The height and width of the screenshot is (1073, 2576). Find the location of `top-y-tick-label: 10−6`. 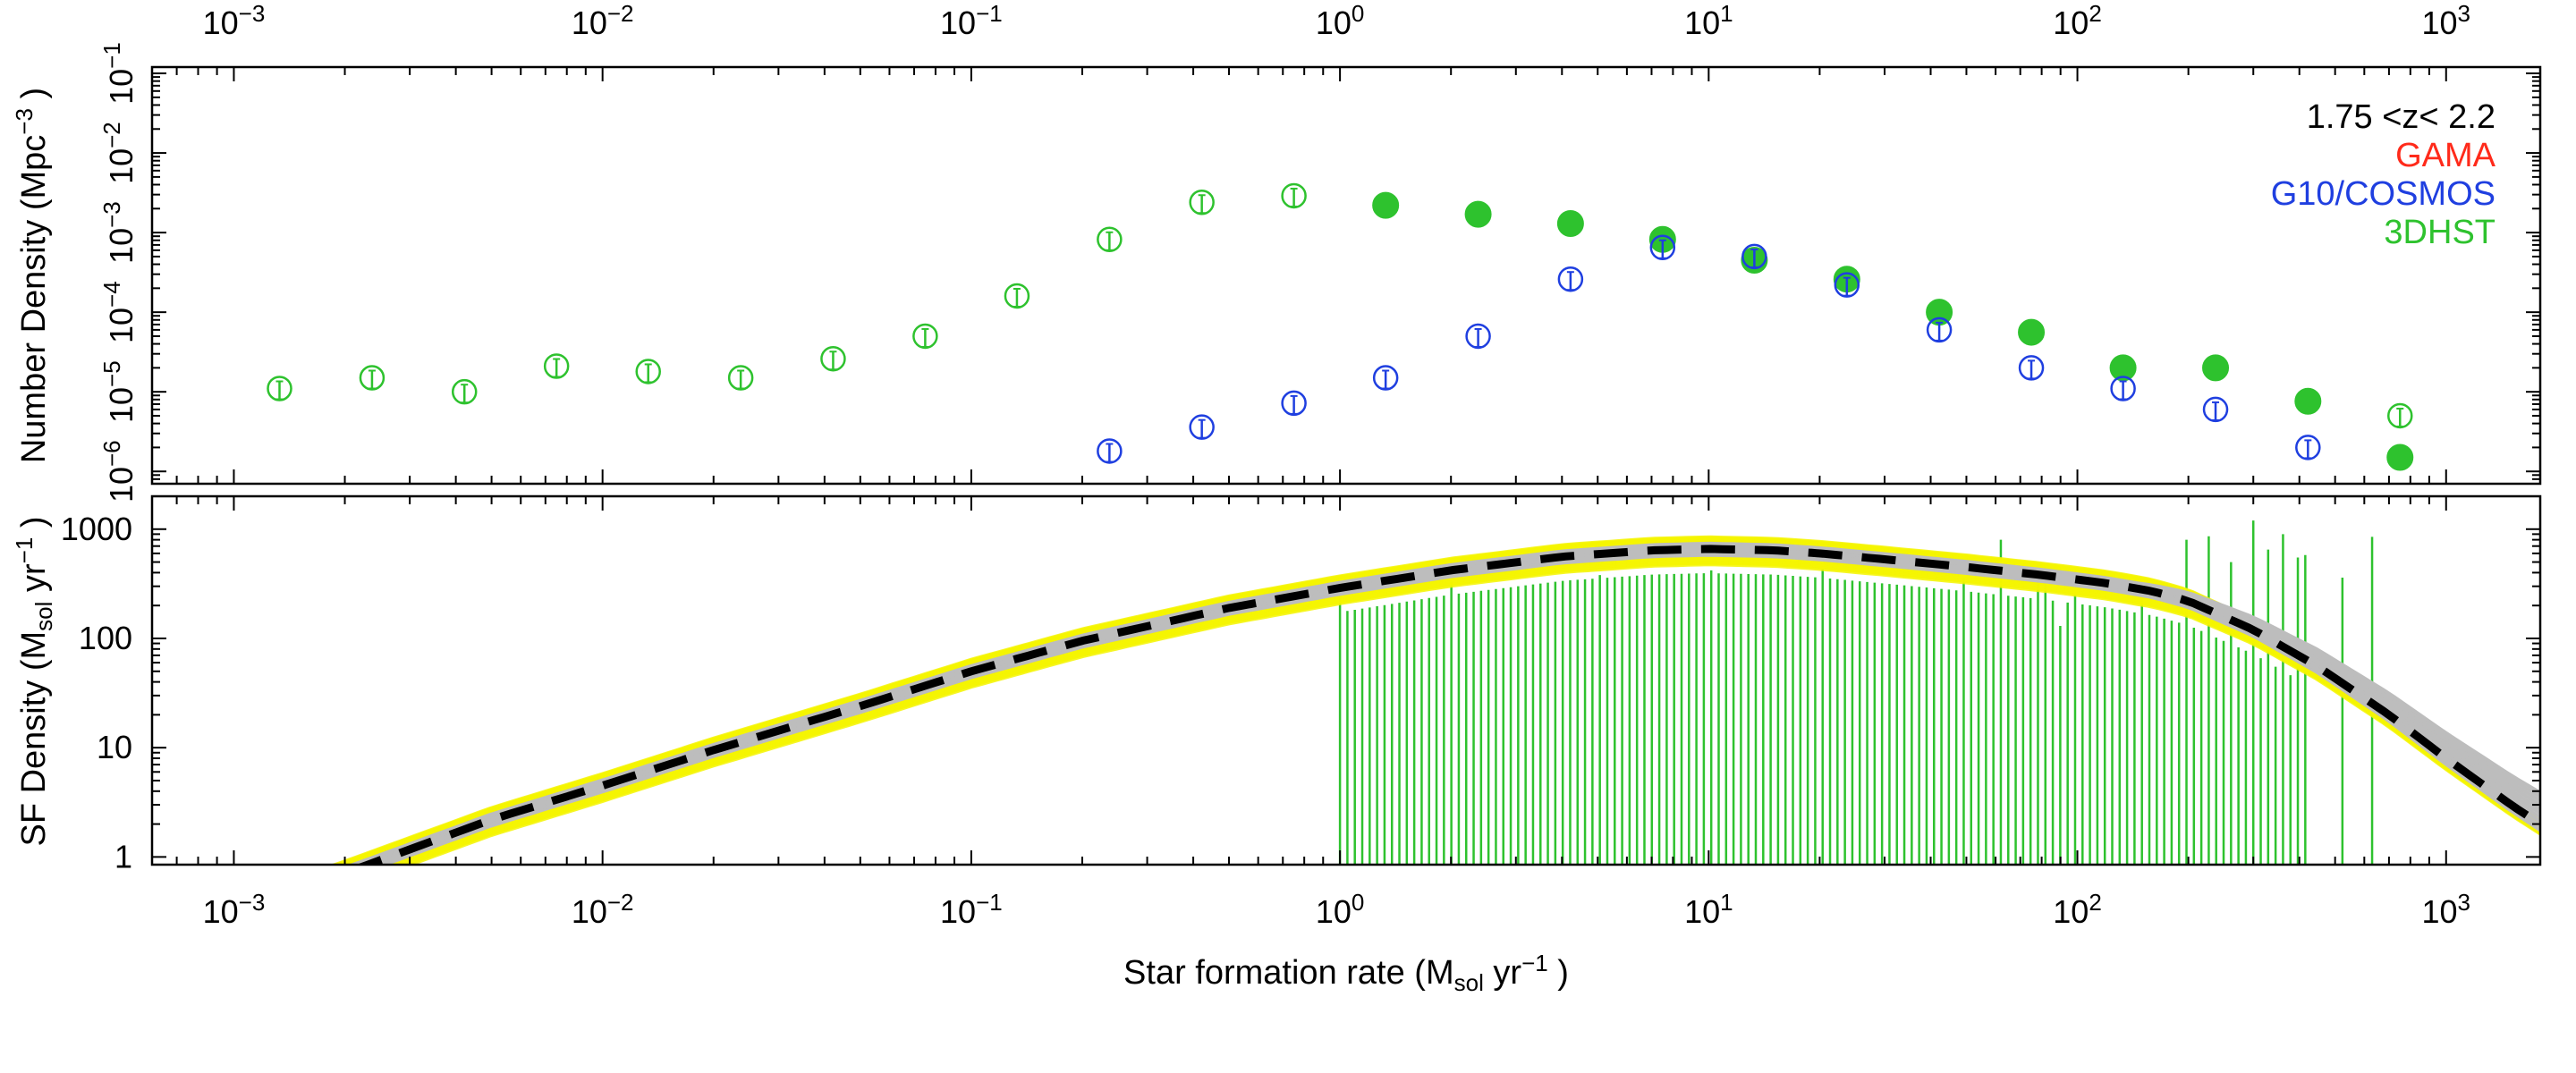

top-y-tick-label: 10−6 is located at coordinates (119, 471).